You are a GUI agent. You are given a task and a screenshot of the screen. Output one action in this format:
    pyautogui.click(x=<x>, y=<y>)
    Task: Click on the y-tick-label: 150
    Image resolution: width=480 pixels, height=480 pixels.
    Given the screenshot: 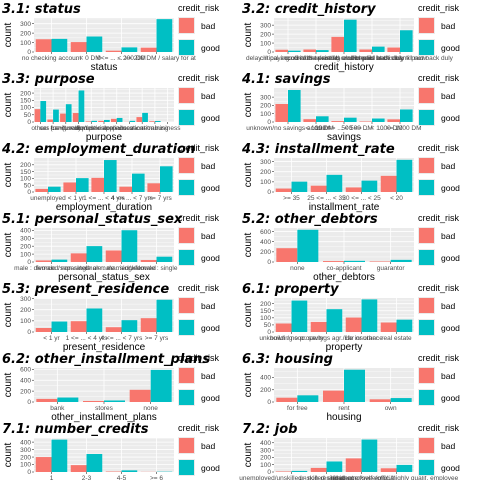 What is the action you would take?
    pyautogui.click(x=265, y=311)
    